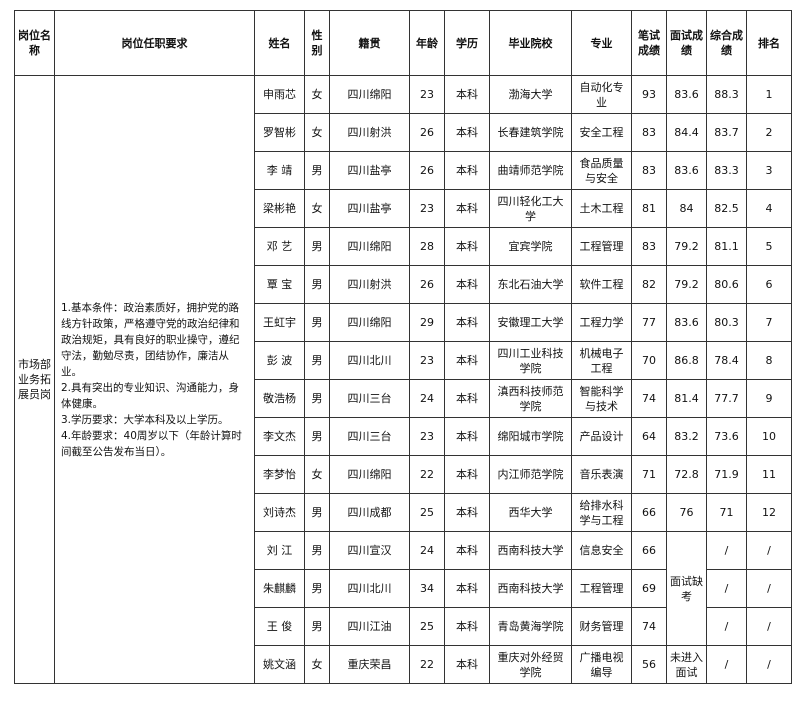  What do you see at coordinates (279, 626) in the screenshot?
I see `name-cell: 王 俊` at bounding box center [279, 626].